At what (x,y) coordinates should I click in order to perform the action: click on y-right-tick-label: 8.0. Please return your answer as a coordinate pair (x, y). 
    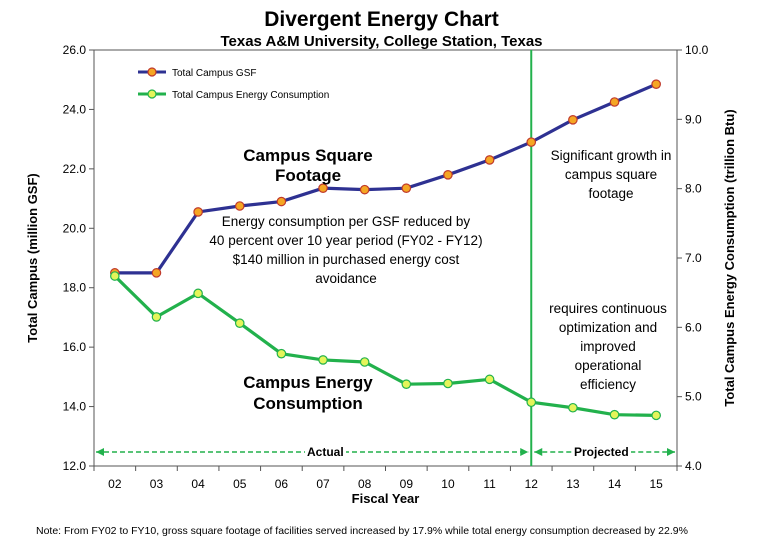
    Looking at the image, I should click on (693, 189).